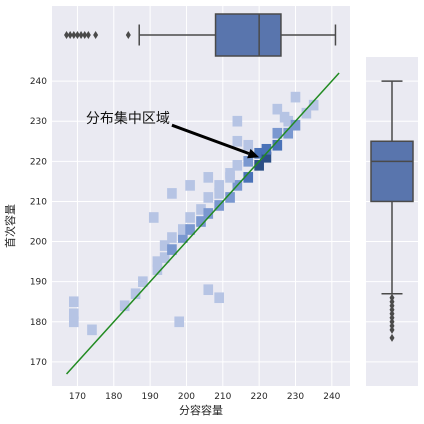 The height and width of the screenshot is (424, 424). I want to click on right-marginal-boxplot, so click(392, 221).